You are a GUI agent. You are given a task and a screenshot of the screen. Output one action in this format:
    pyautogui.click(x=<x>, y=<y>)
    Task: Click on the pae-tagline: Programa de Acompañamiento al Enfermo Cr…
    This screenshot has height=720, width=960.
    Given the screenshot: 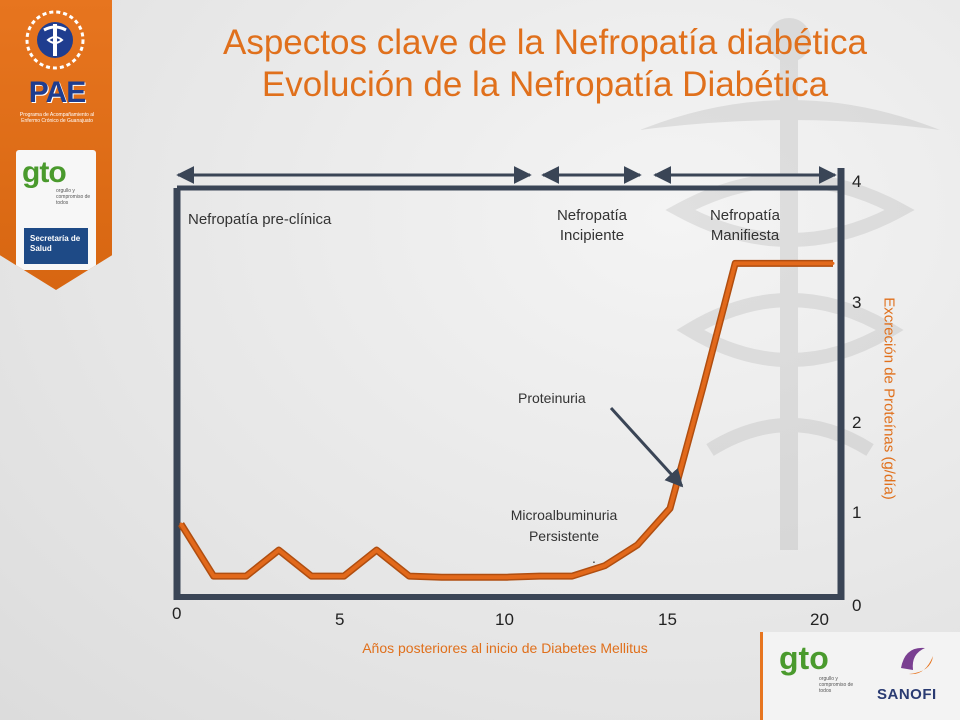 What is the action you would take?
    pyautogui.click(x=57, y=118)
    